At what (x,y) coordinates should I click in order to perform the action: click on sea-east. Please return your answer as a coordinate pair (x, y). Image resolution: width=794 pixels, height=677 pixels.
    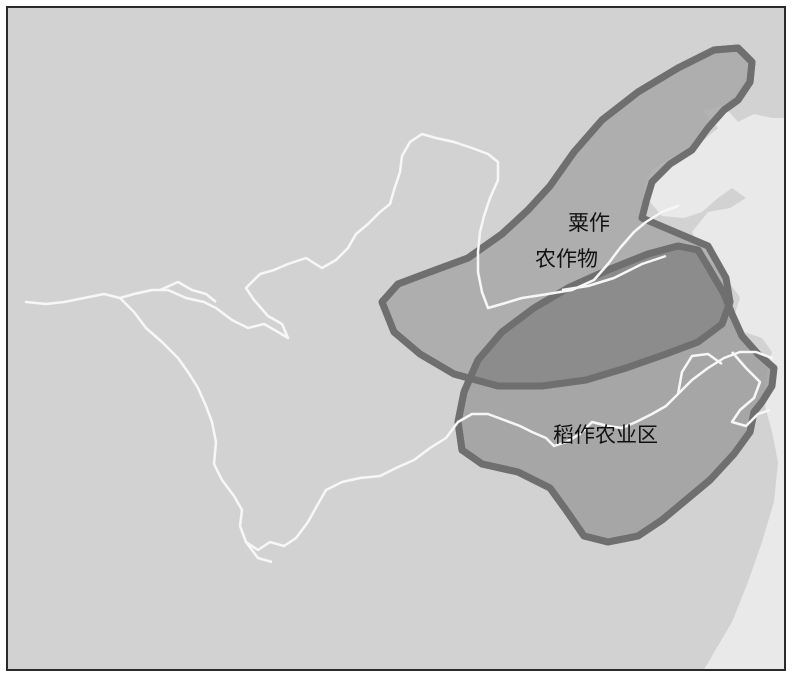
    Looking at the image, I should click on (744, 395).